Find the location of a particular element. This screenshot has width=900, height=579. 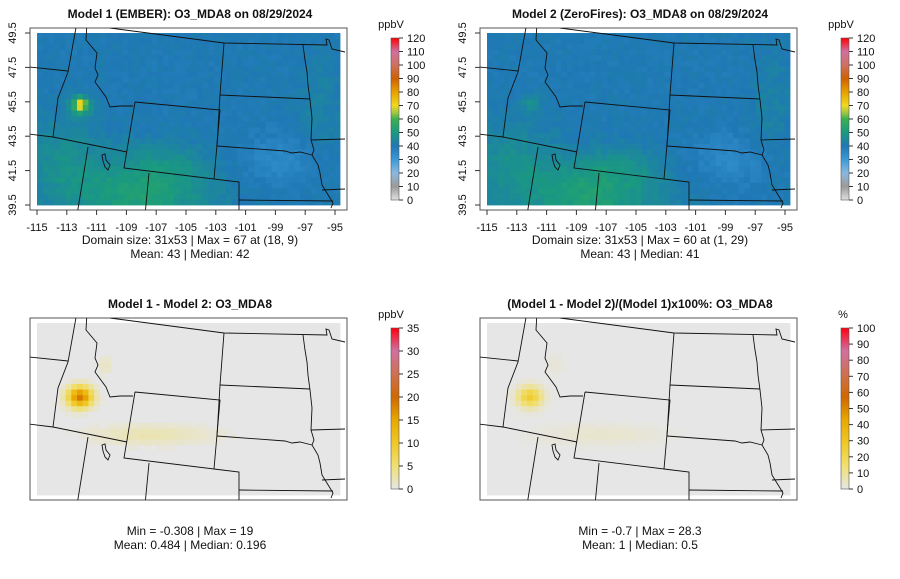

y-tick-label: 39.5 is located at coordinates (13, 204).